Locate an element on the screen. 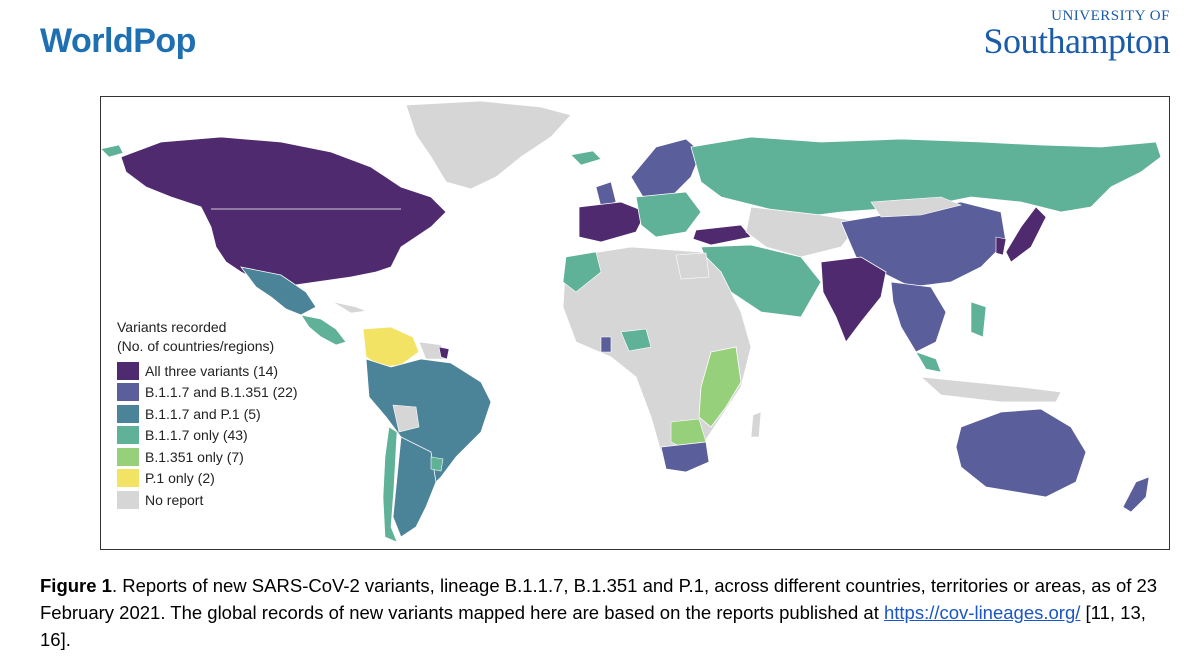 The image size is (1200, 666). bolivia-shape is located at coordinates (406, 418).